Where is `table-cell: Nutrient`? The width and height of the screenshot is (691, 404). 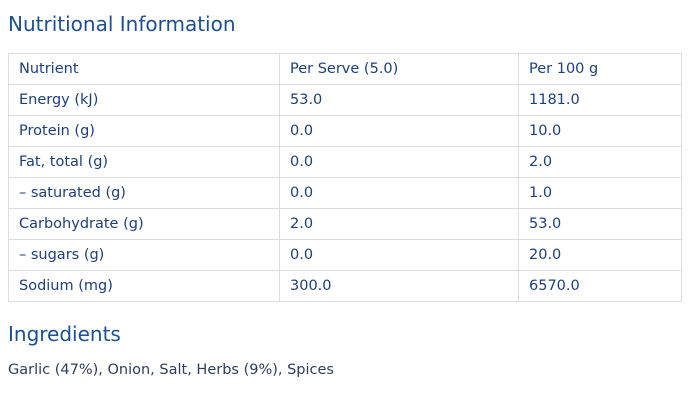 table-cell: Nutrient is located at coordinates (144, 69).